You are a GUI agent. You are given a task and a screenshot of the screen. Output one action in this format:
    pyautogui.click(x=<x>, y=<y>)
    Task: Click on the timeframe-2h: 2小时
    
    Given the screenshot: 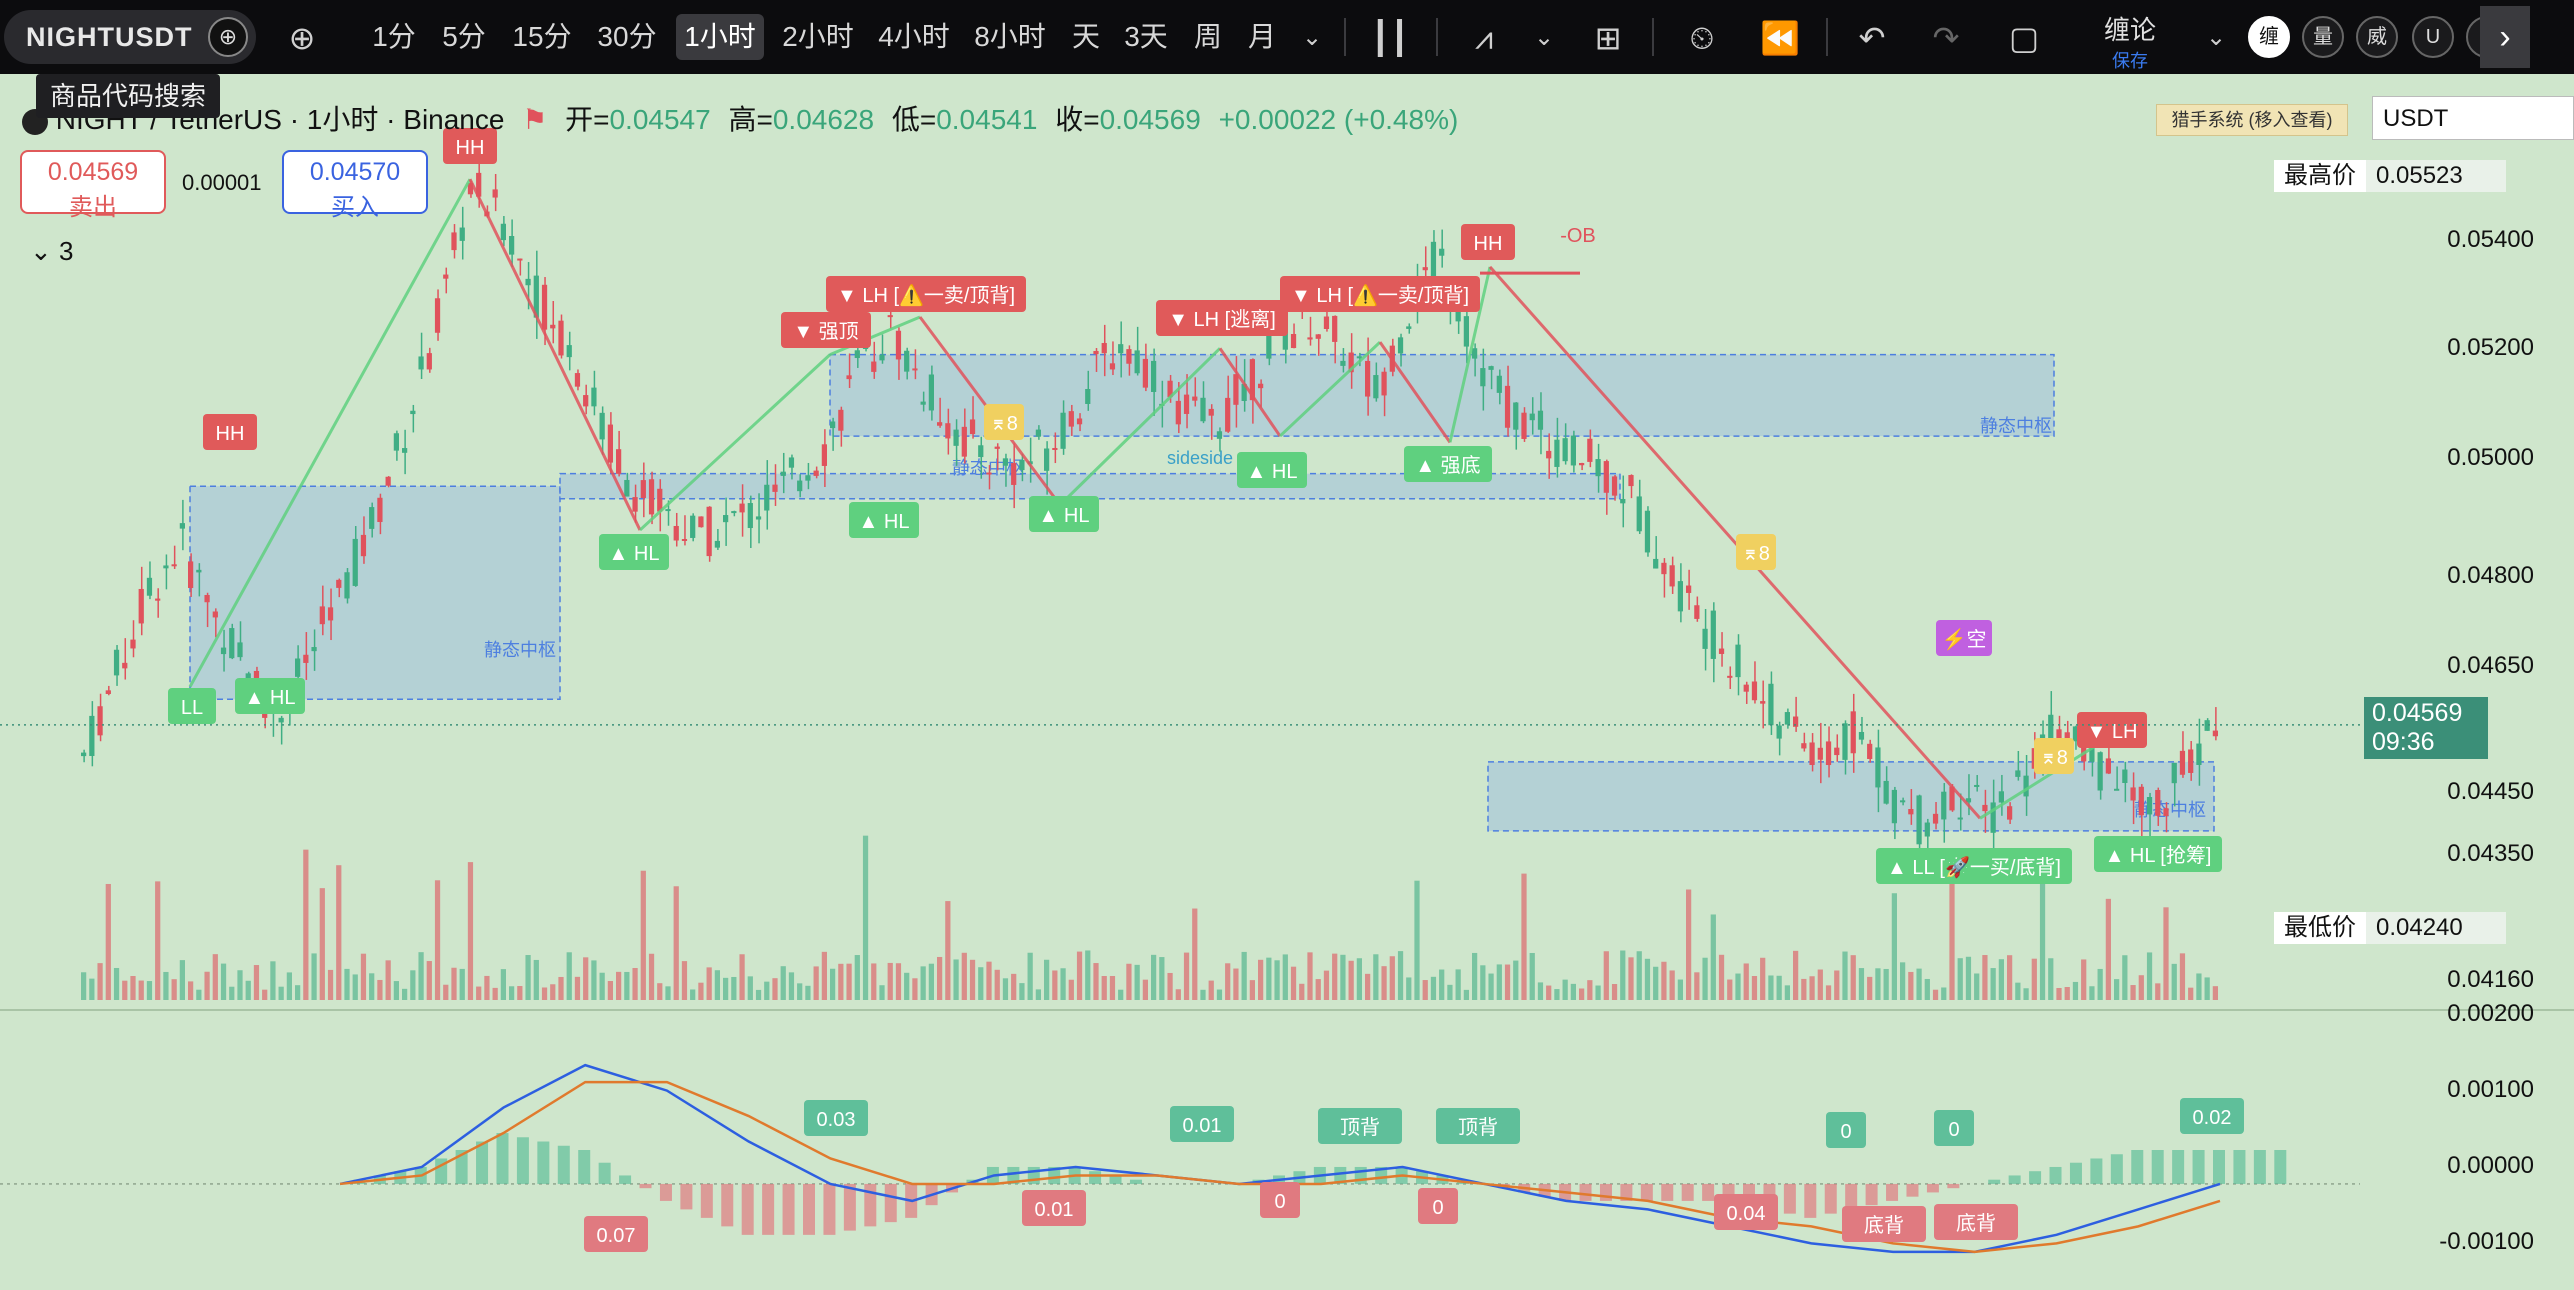 What is the action you would take?
    pyautogui.click(x=818, y=36)
    